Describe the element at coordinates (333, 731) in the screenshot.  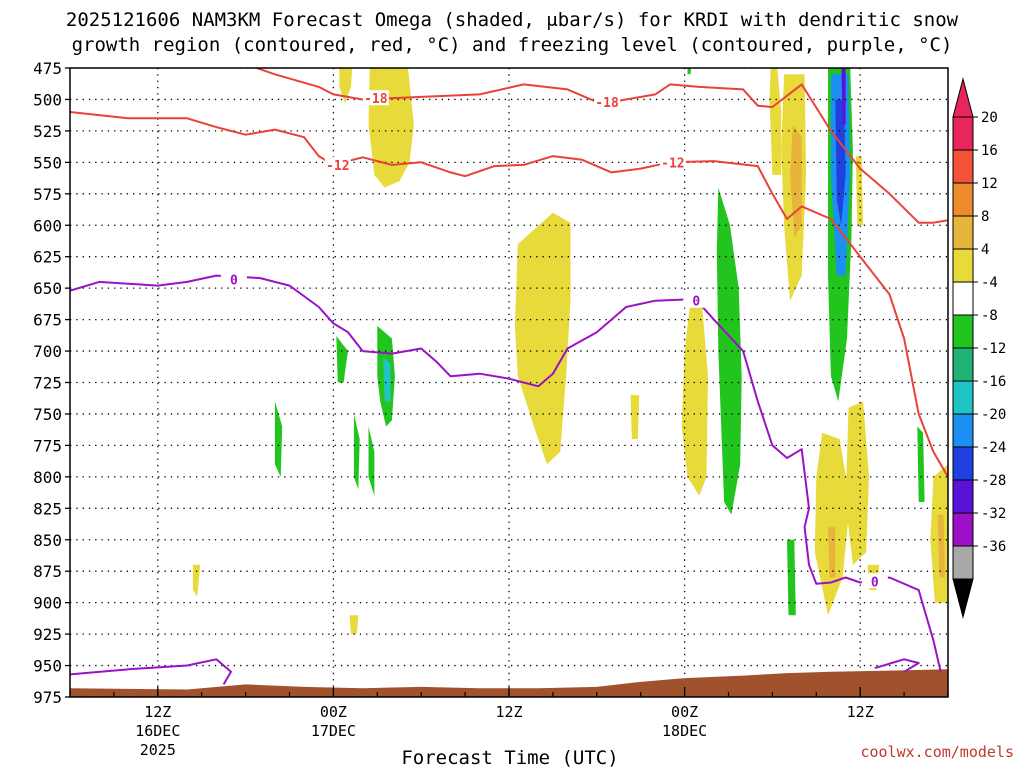
I see `x-tick-date-1: 17DEC` at that location.